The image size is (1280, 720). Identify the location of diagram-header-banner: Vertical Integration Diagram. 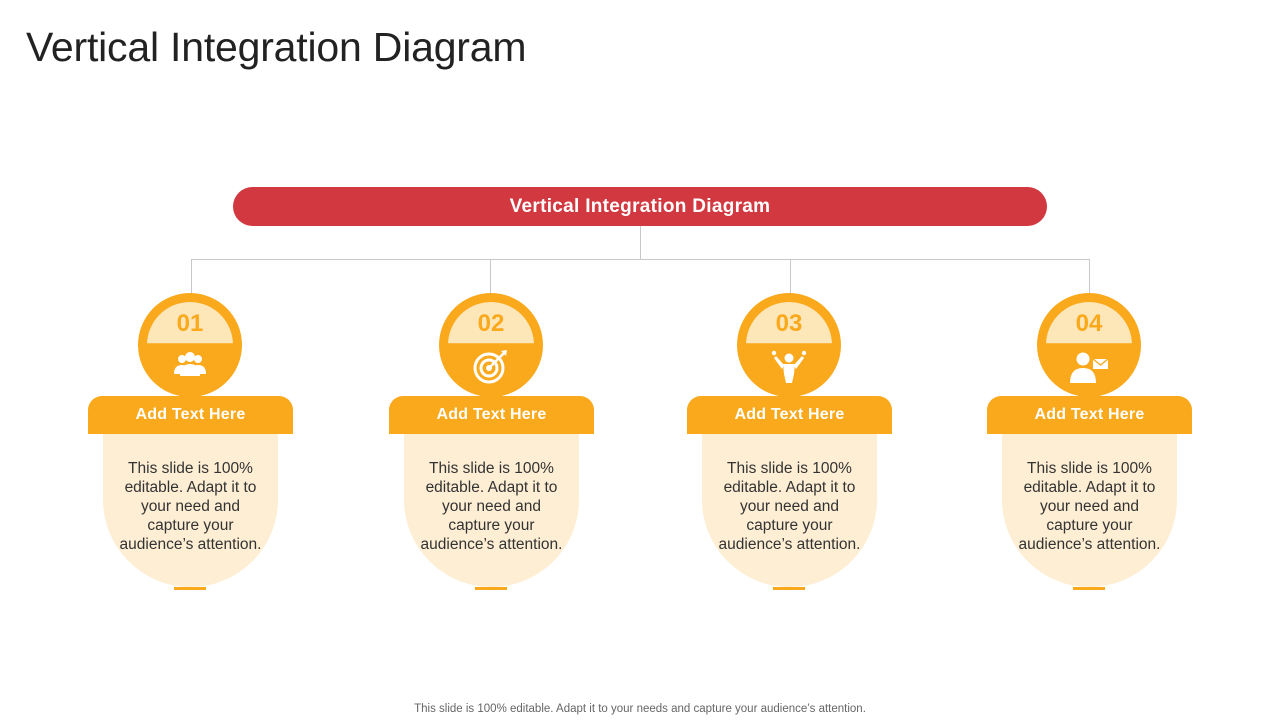
(640, 206).